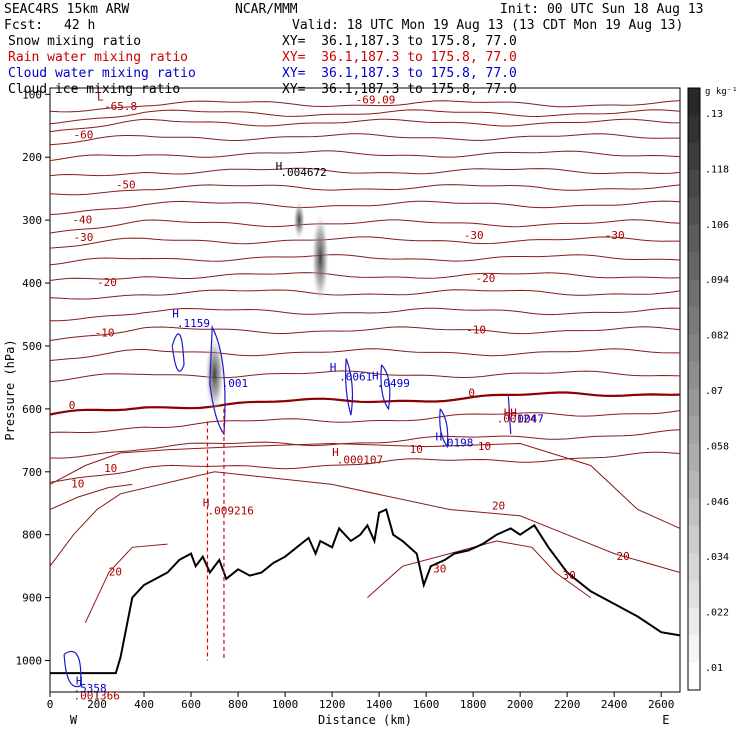 The height and width of the screenshot is (740, 740). Describe the element at coordinates (102, 73) in the screenshot. I see `field-name: Cloud water mixing ratio` at that location.